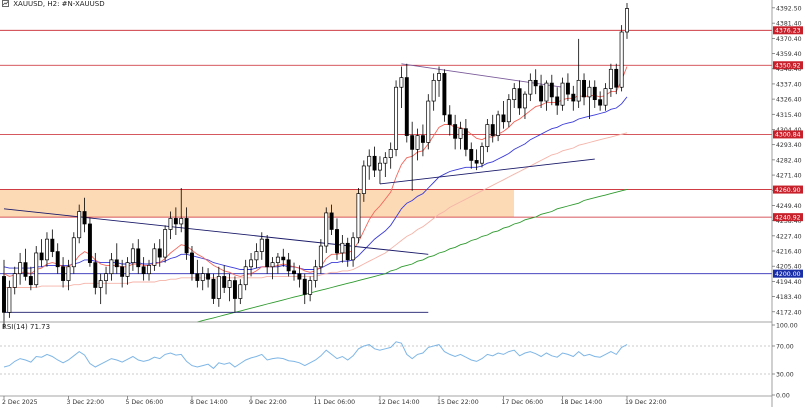 The width and height of the screenshot is (804, 407). Describe the element at coordinates (789, 84) in the screenshot. I see `price-tick-label: 4337.40` at that location.